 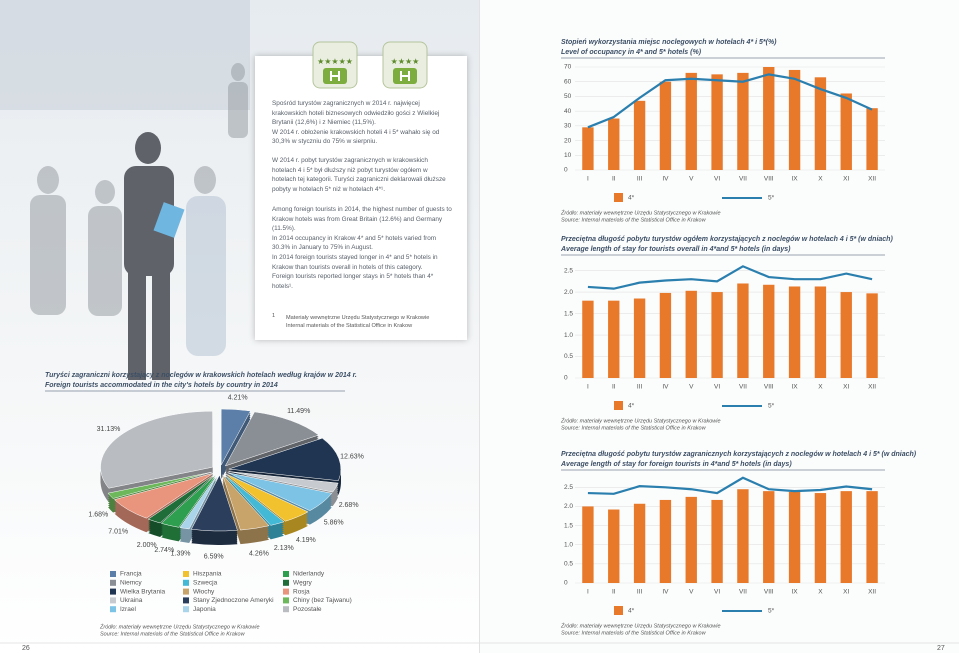 What do you see at coordinates (335, 61) in the screenshot?
I see `stars: ★★★★★` at bounding box center [335, 61].